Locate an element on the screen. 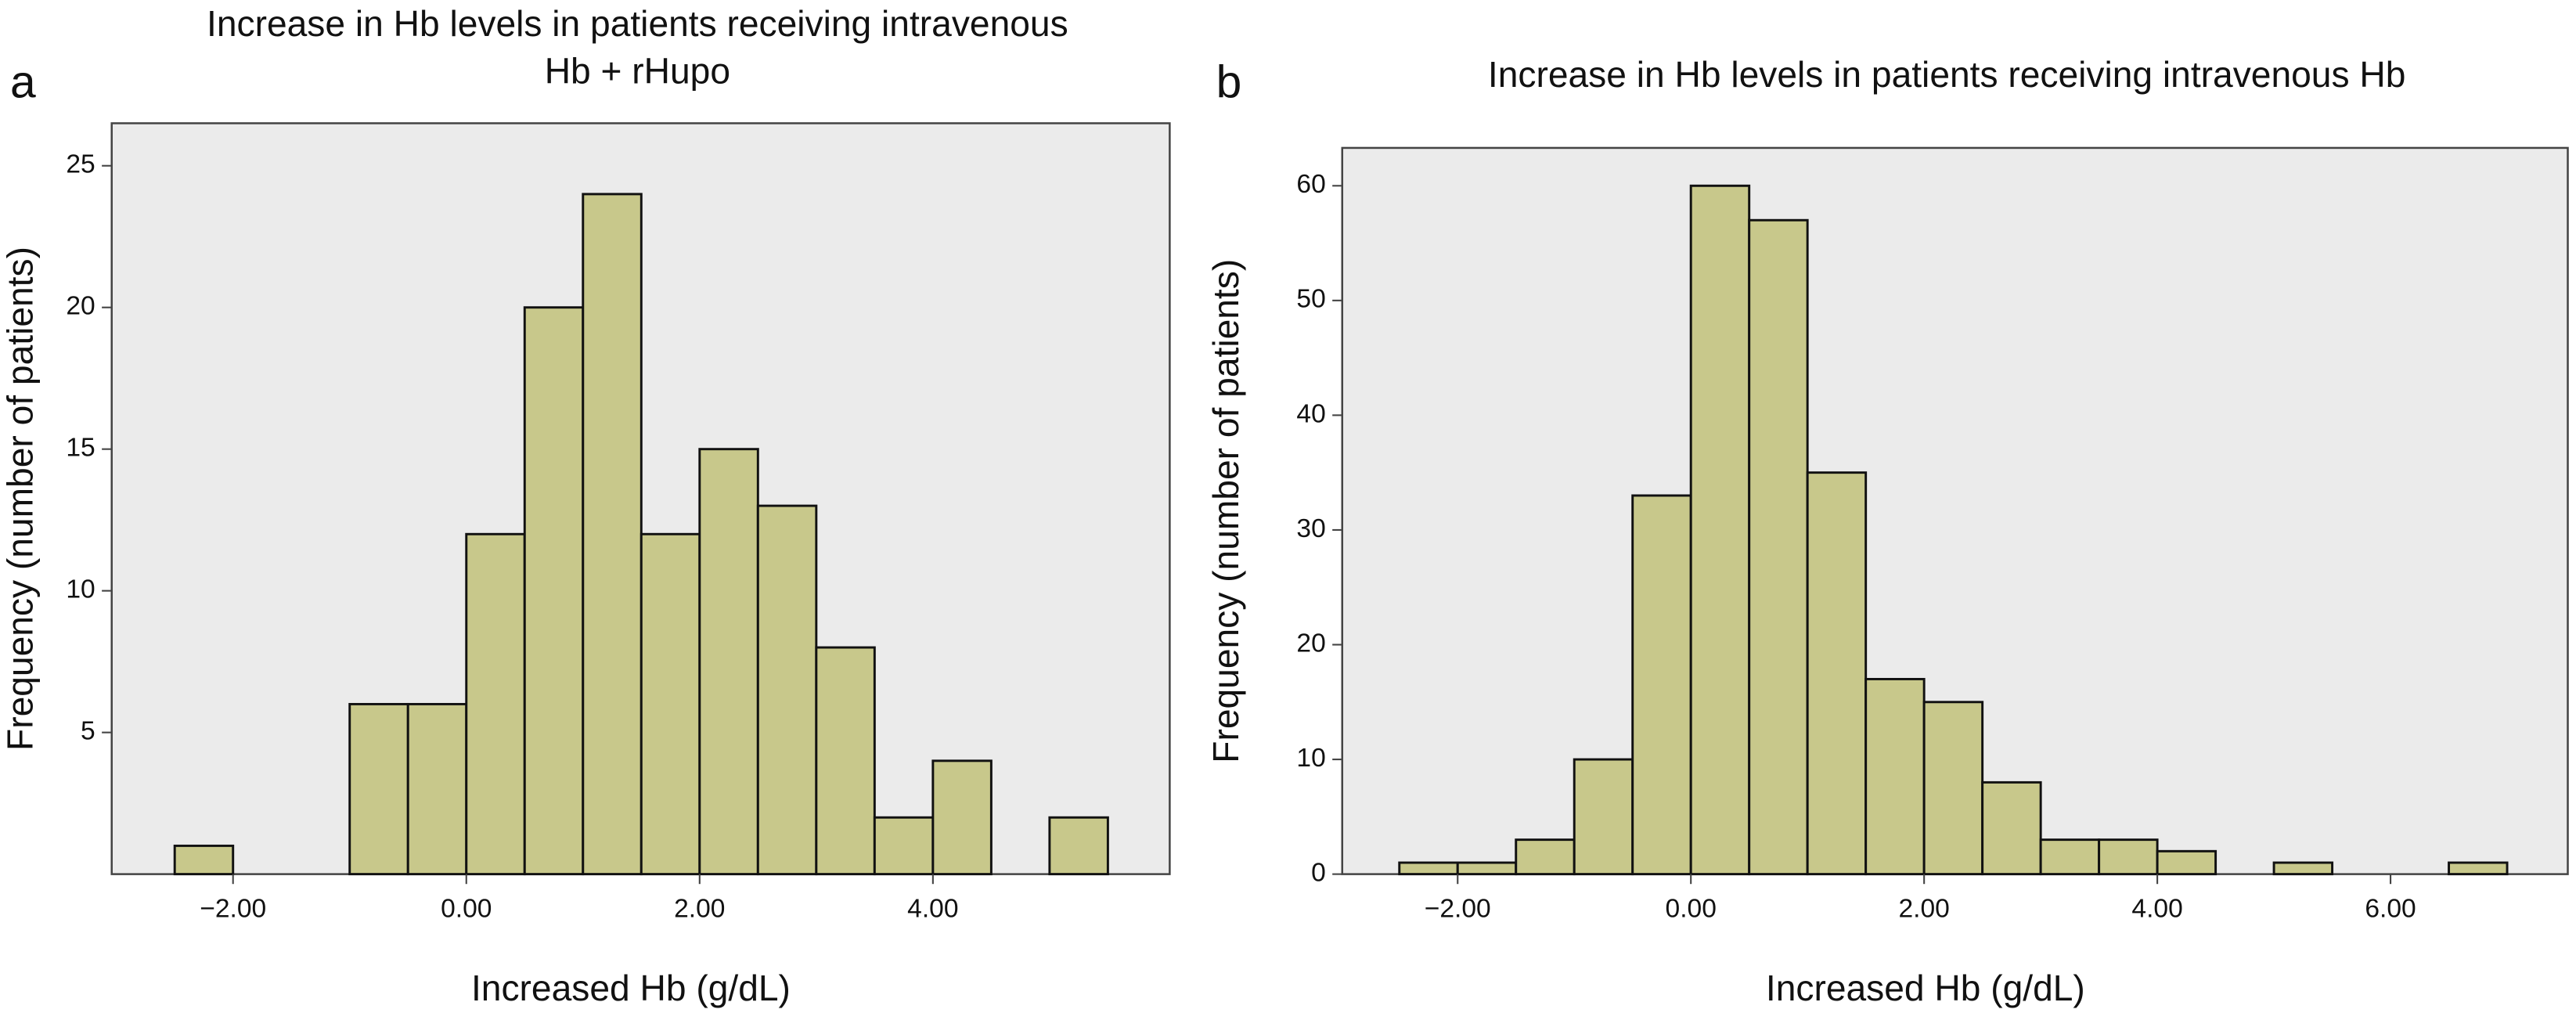 The width and height of the screenshot is (2576, 1013). y-tick-label: 40 is located at coordinates (1310, 413).